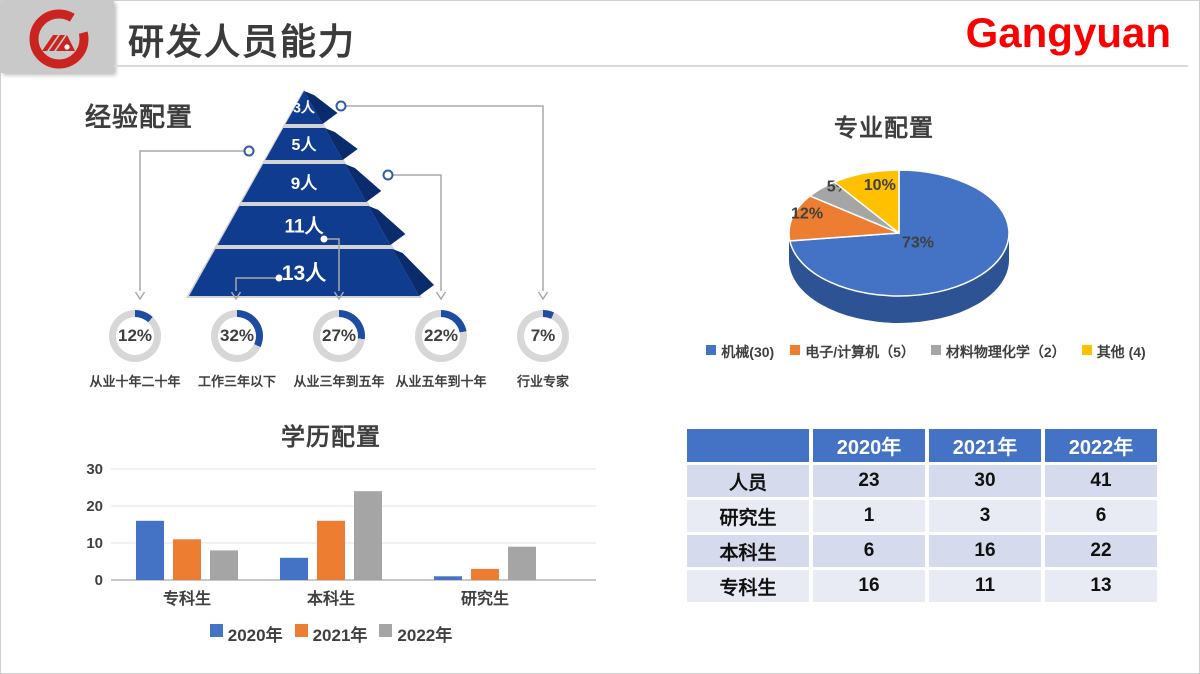 Image resolution: width=1200 pixels, height=674 pixels. I want to click on experience-donut: 32% 工作三年以下, so click(237, 350).